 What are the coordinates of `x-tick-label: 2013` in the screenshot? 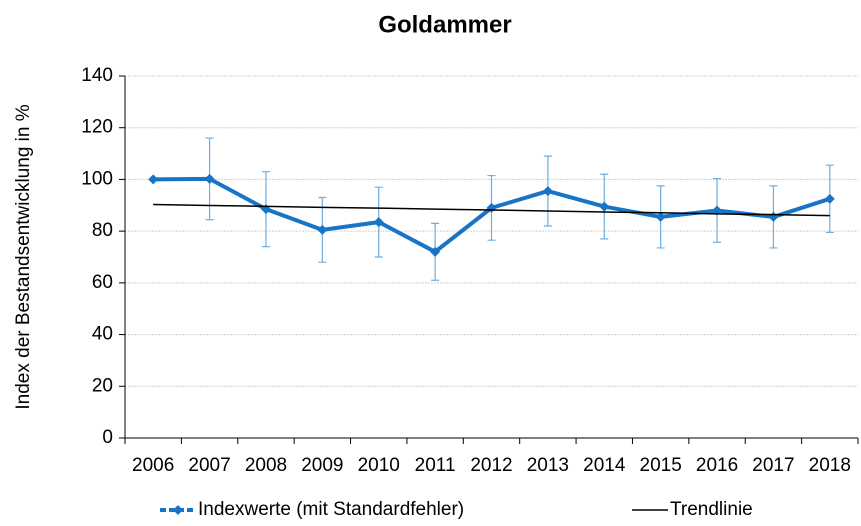 It's located at (548, 465).